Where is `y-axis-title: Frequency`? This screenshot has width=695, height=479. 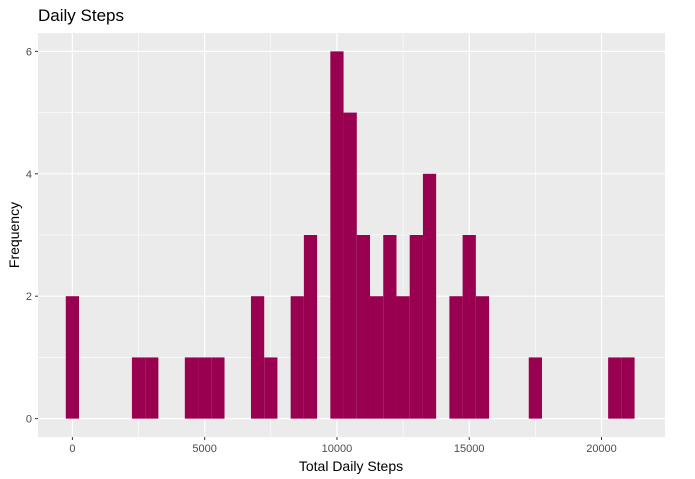
y-axis-title: Frequency is located at coordinates (14, 235).